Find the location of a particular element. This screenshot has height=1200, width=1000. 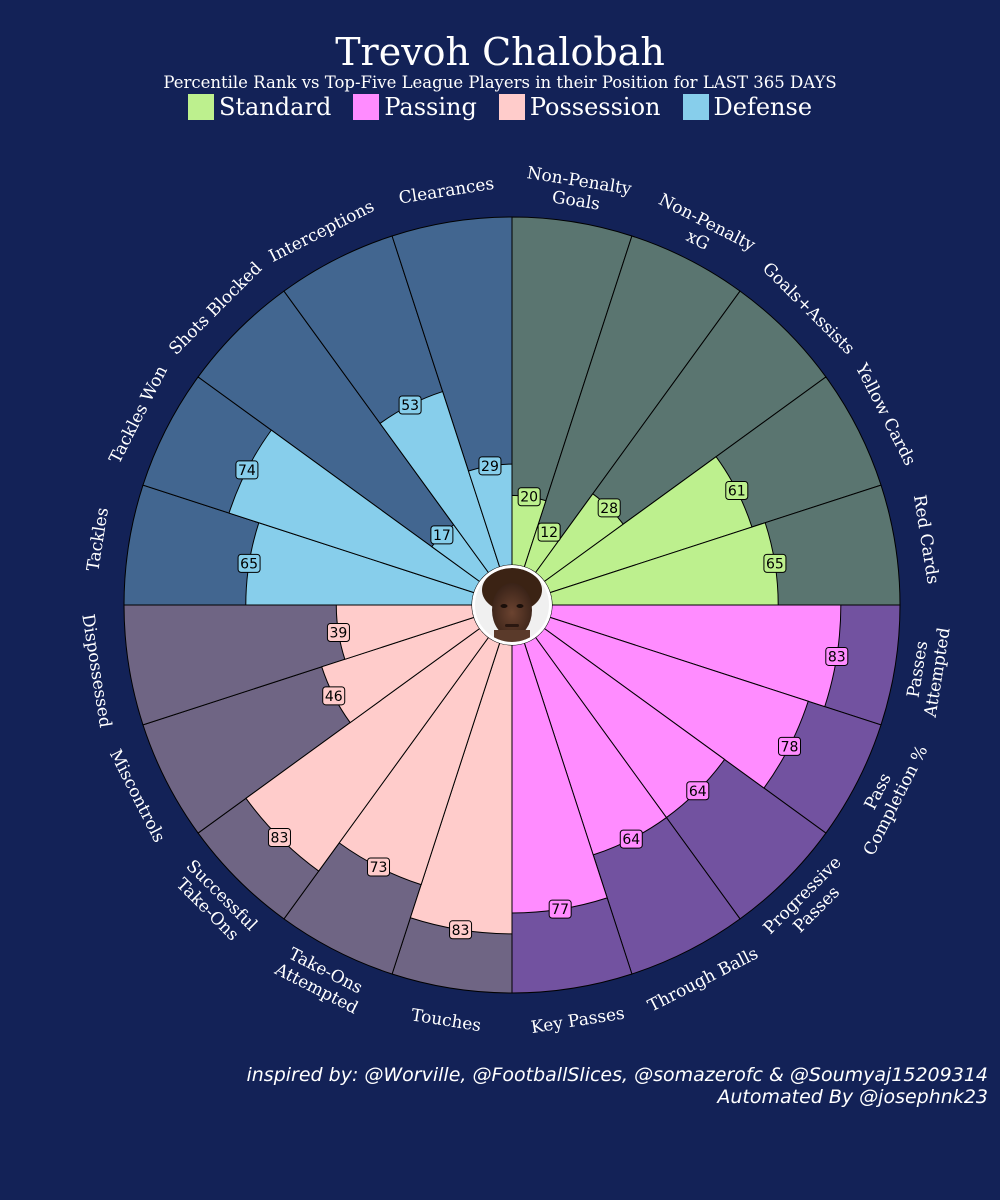

svg-text: 28 is located at coordinates (609, 509).